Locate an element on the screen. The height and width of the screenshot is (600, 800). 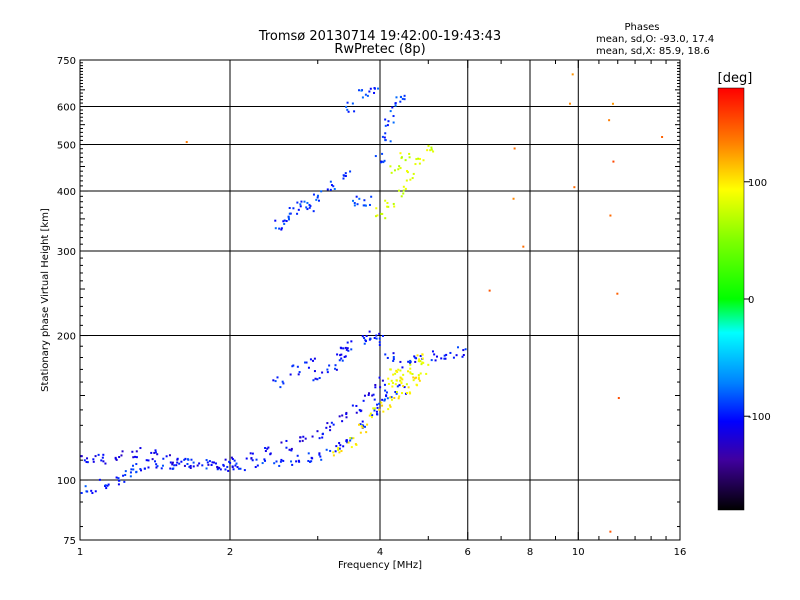
chart-subtitle: RwPretec (8p) is located at coordinates (379, 49).